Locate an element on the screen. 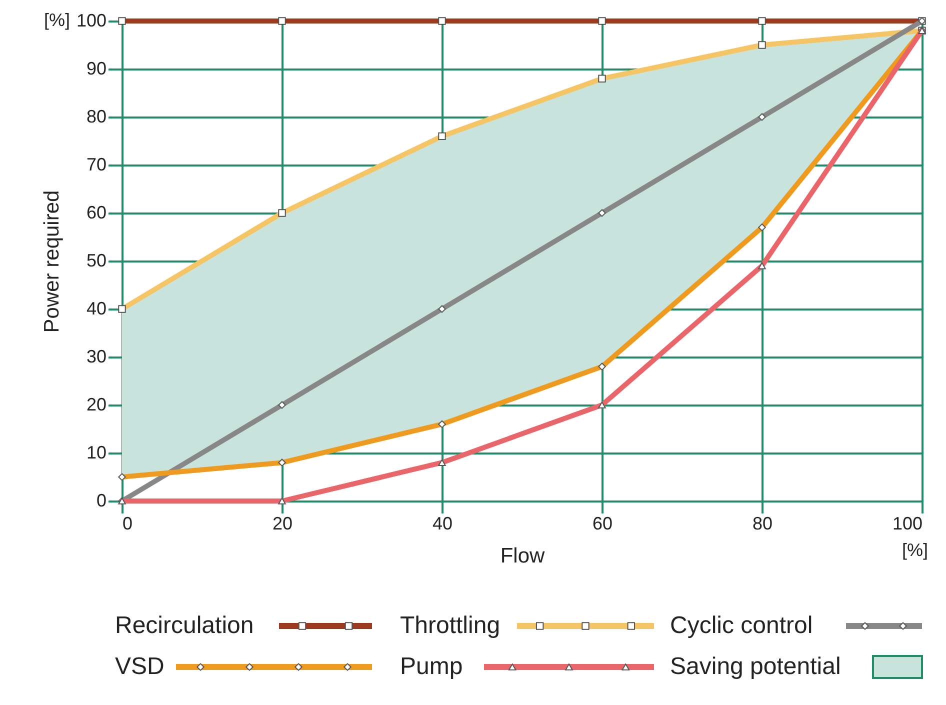 This screenshot has width=946, height=705. y-tick-label: 20 is located at coordinates (96, 404).